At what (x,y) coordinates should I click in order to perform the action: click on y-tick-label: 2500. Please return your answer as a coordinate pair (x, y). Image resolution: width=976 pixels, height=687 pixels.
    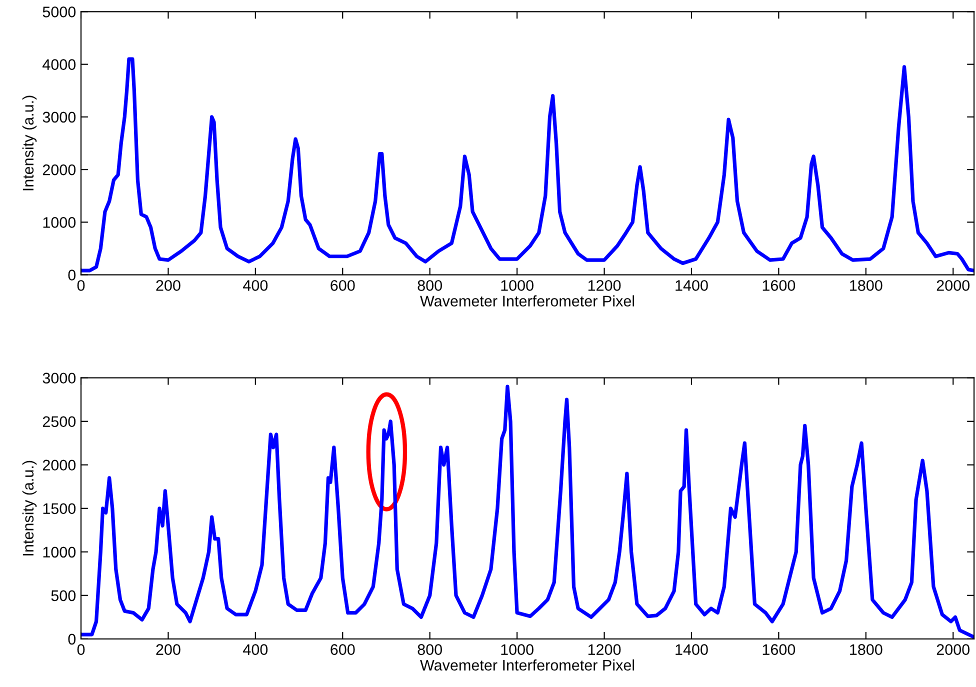
    Looking at the image, I should click on (59, 422).